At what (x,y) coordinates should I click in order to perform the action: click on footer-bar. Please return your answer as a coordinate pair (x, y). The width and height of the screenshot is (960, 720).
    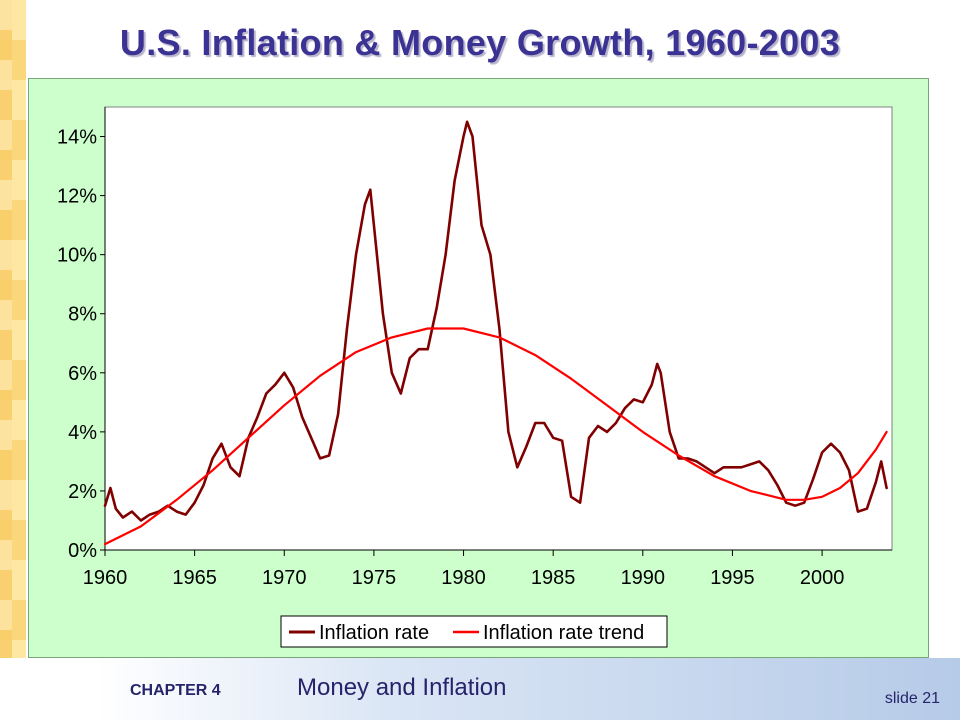
    Looking at the image, I should click on (480, 689).